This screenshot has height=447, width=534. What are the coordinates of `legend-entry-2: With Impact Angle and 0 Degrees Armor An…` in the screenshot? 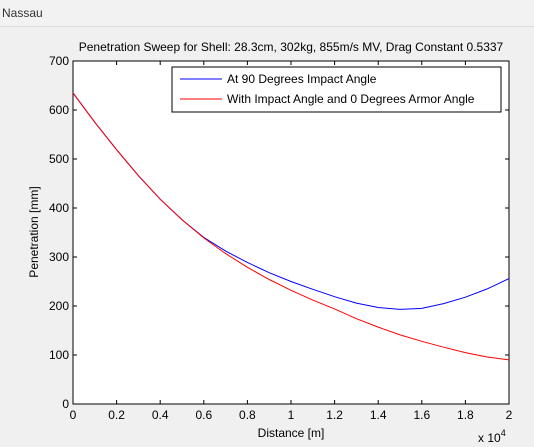 It's located at (351, 99).